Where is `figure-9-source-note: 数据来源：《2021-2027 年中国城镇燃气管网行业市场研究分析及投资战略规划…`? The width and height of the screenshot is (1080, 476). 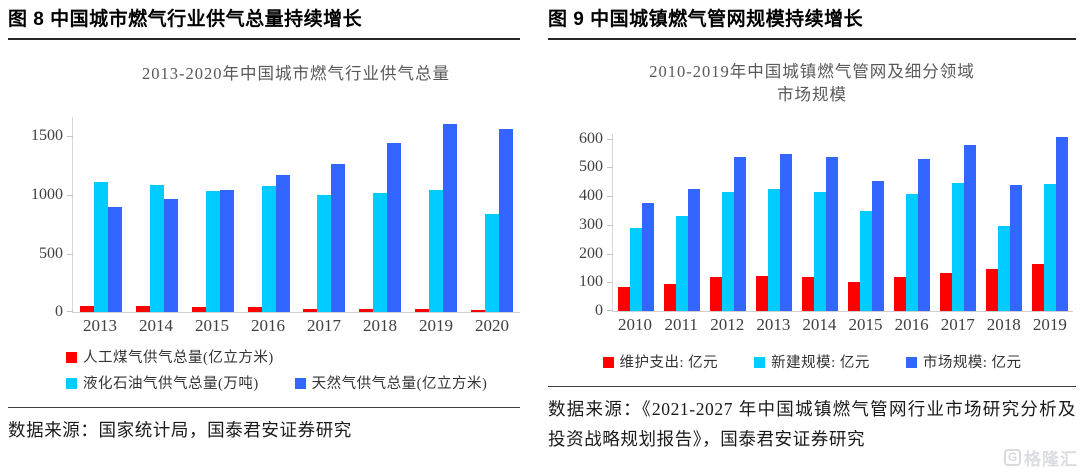 figure-9-source-note: 数据来源：《2021-2027 年中国城镇燃气管网行业市场研究分析及投资战略规划… is located at coordinates (812, 420).